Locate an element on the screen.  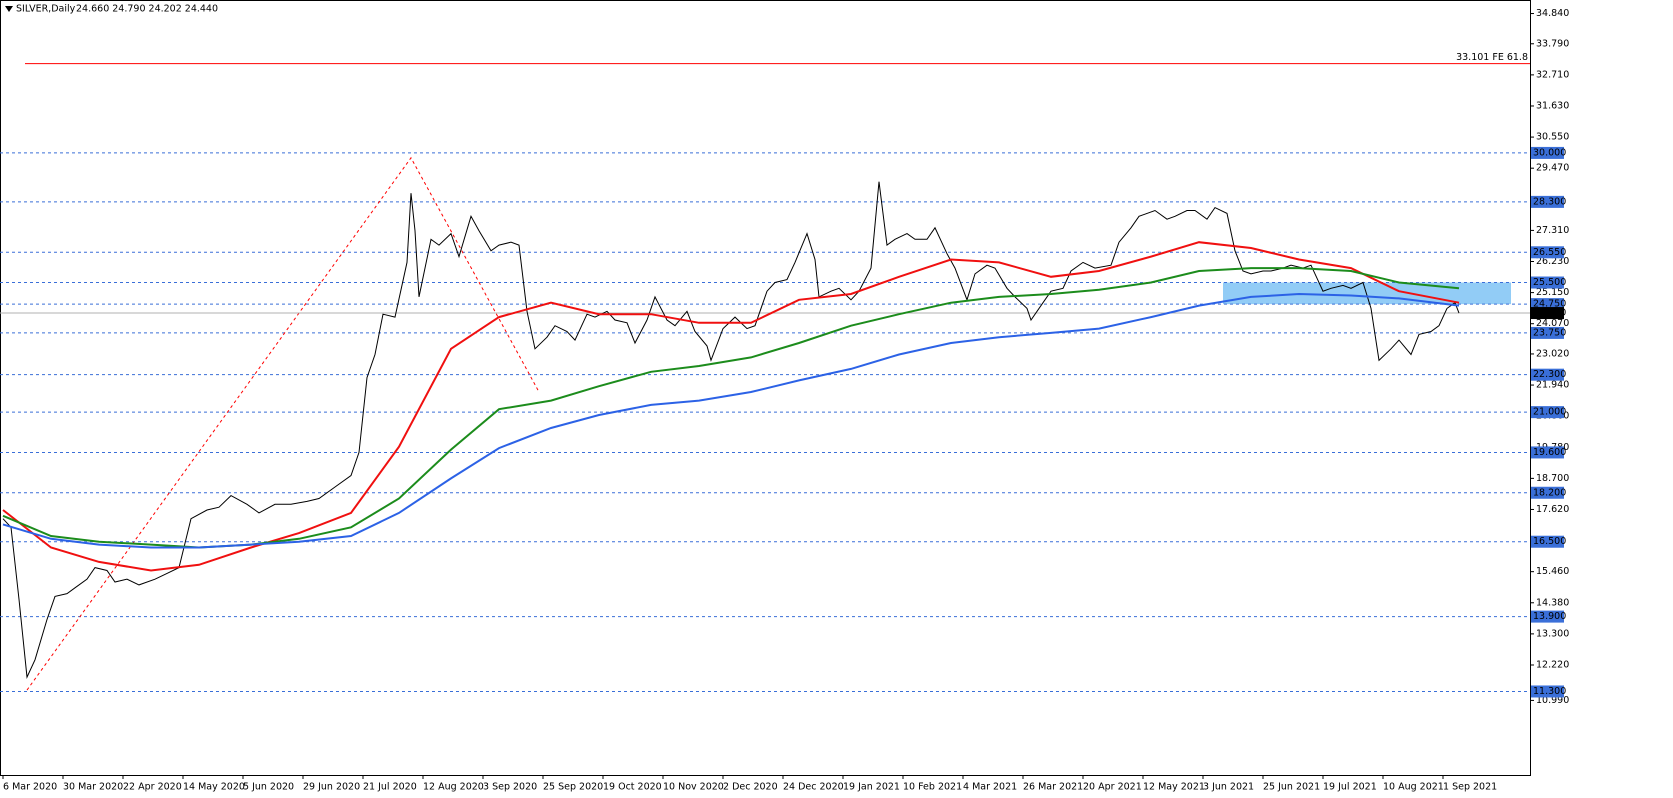
x-tick-label: 10 Feb 2021 is located at coordinates (932, 787).